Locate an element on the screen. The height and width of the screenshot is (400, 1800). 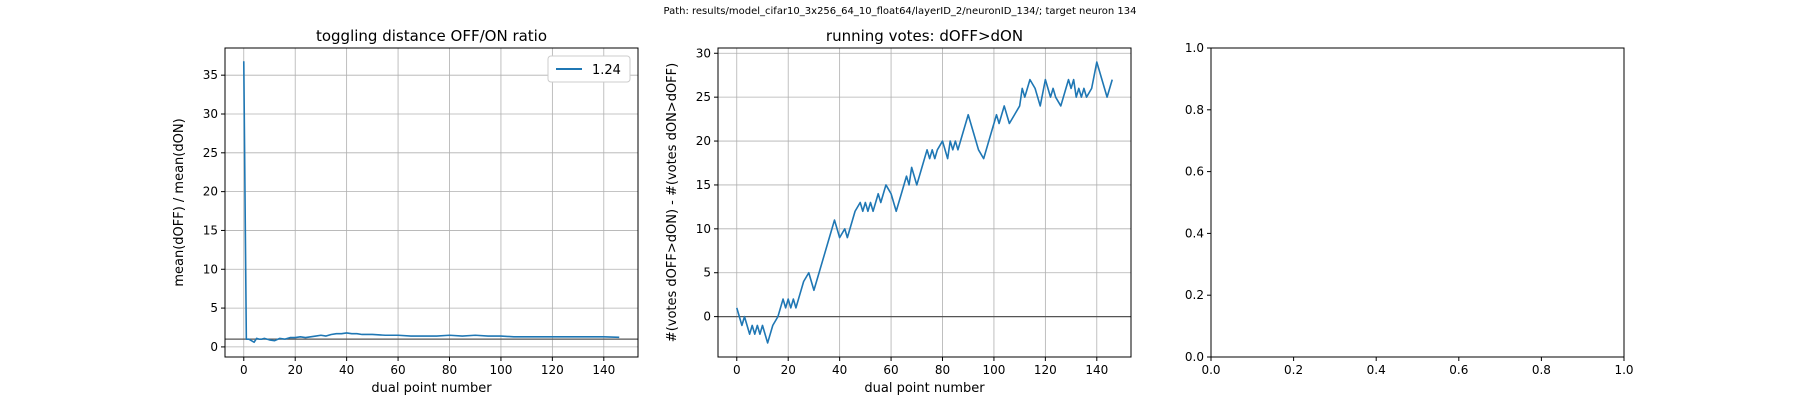
y-axis-label: #(votes dOFF>dON) - #(votes dON>dOFF) is located at coordinates (672, 202).